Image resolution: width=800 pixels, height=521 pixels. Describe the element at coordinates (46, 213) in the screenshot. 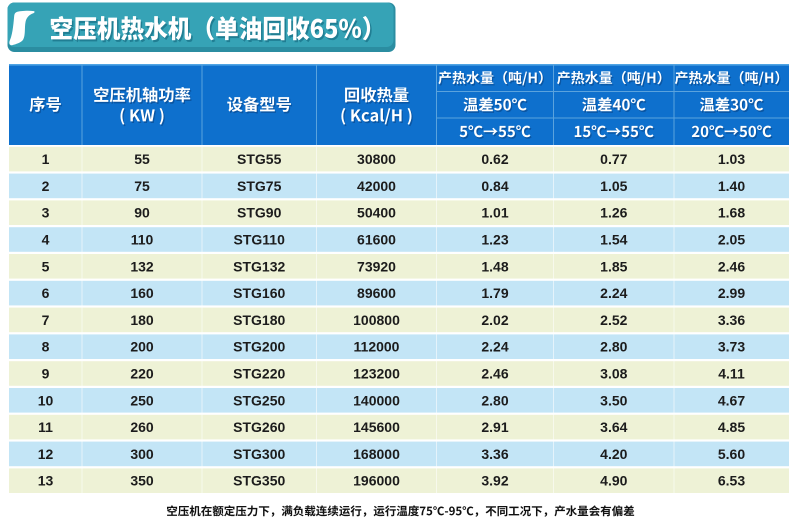

I see `svg-text: 3` at that location.